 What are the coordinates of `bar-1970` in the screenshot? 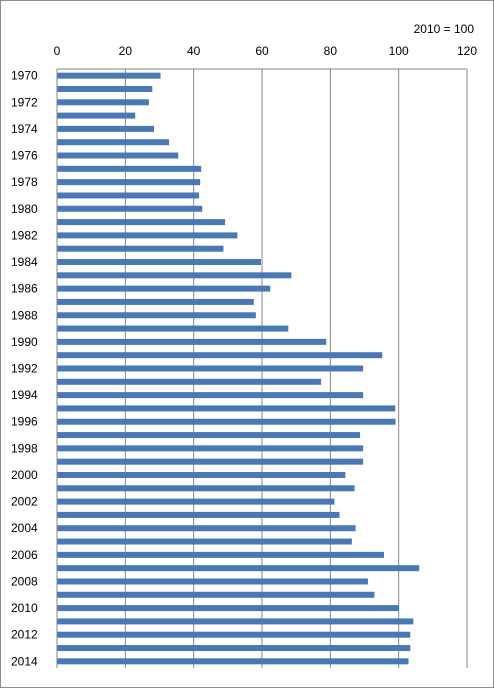 It's located at (109, 75).